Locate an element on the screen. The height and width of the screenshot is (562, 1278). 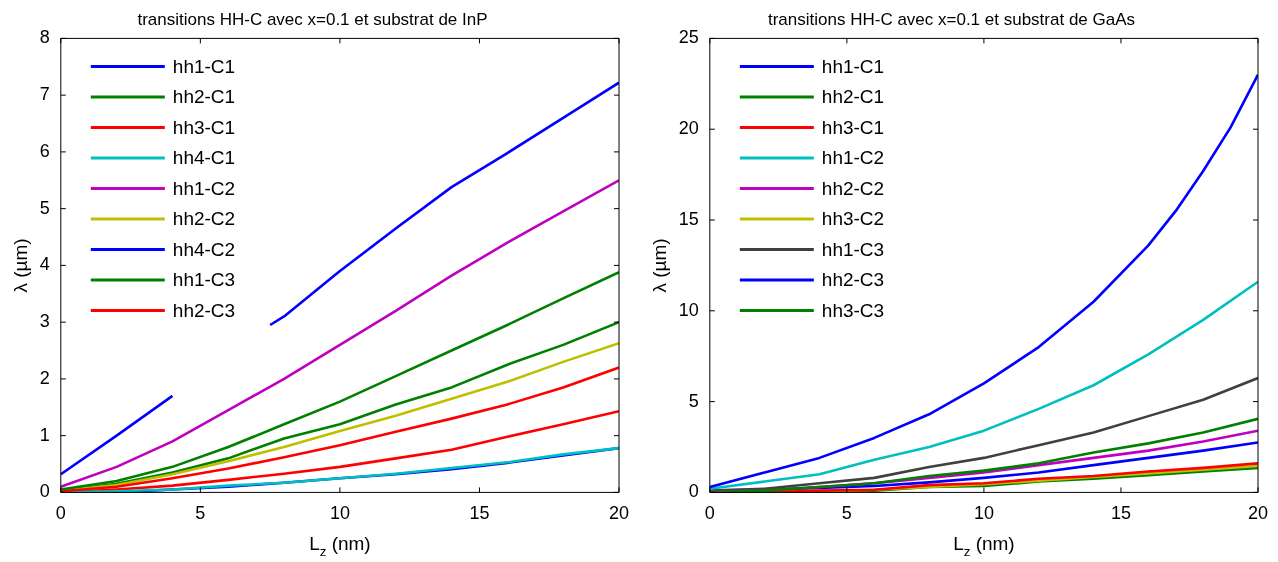
legend-label: hh3-C2 is located at coordinates (853, 219).